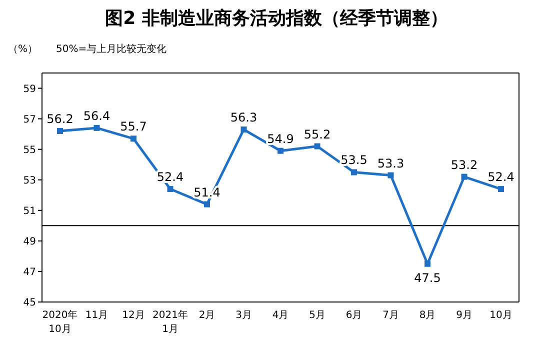 The image size is (553, 343). What do you see at coordinates (501, 315) in the screenshot?
I see `x-tick-label: 10月` at bounding box center [501, 315].